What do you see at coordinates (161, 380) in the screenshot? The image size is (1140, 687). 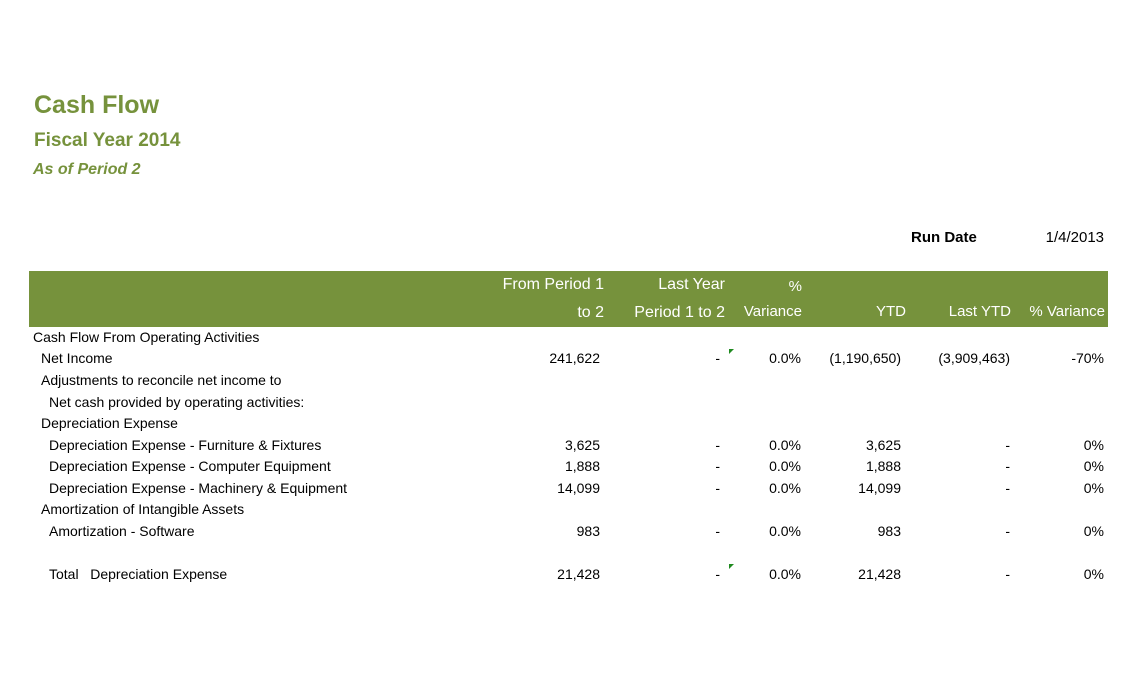 I see `row-label: Adjustments to reconcile net income to` at bounding box center [161, 380].